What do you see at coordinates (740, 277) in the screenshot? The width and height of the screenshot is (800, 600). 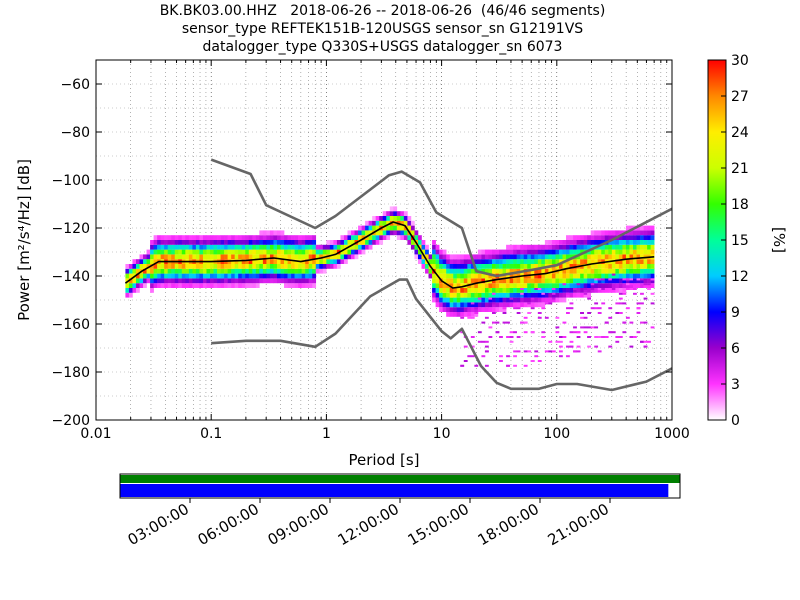 I see `colorbar-tick-label: 12` at bounding box center [740, 277].